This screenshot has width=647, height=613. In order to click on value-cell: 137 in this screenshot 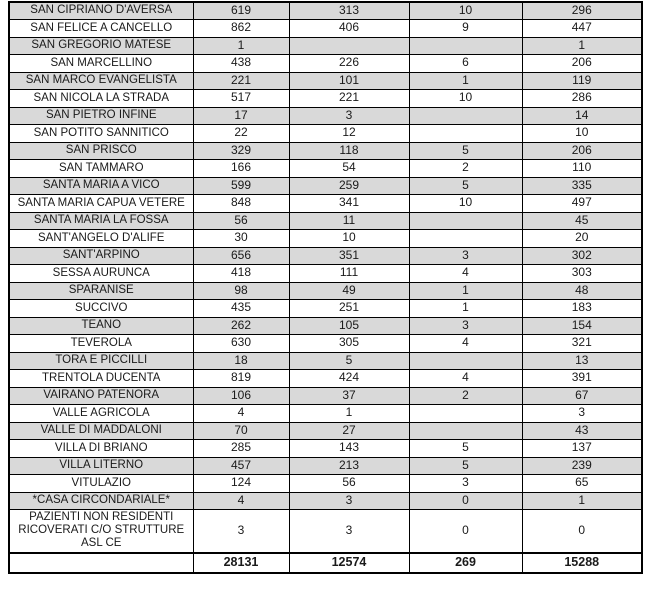, I will do `click(582, 448)`.